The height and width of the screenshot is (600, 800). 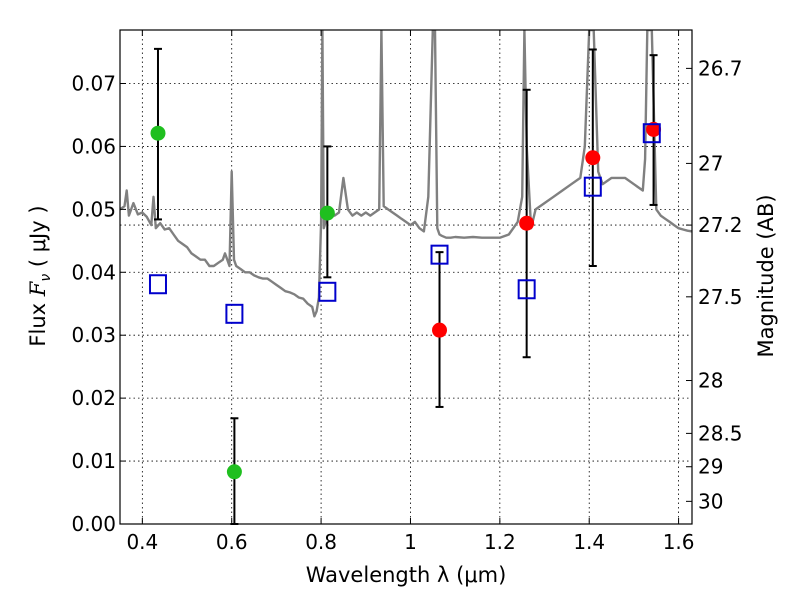 I want to click on y2-tick-label: 29, so click(x=710, y=467).